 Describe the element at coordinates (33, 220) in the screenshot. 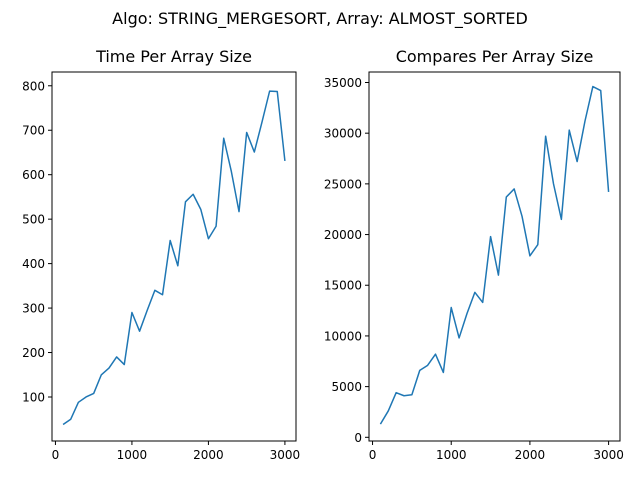

I see `y-tick-label: 500` at that location.